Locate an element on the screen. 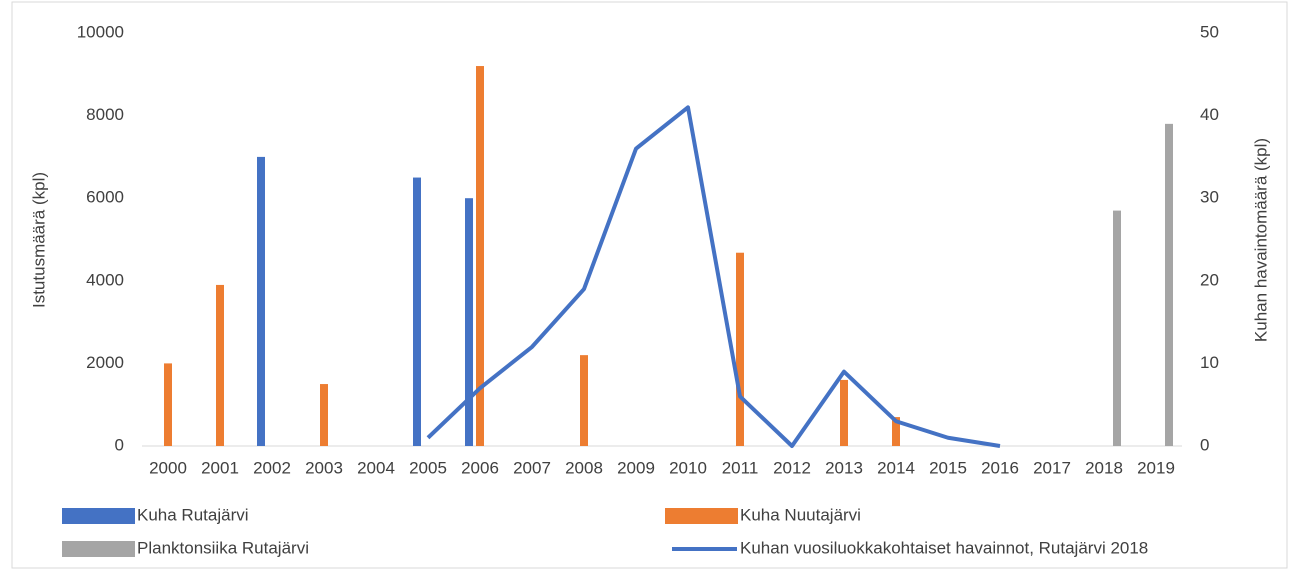 The width and height of the screenshot is (1290, 570). y2-axis-label: Kuhan havaintomäärä (kpl) is located at coordinates (1260, 240).